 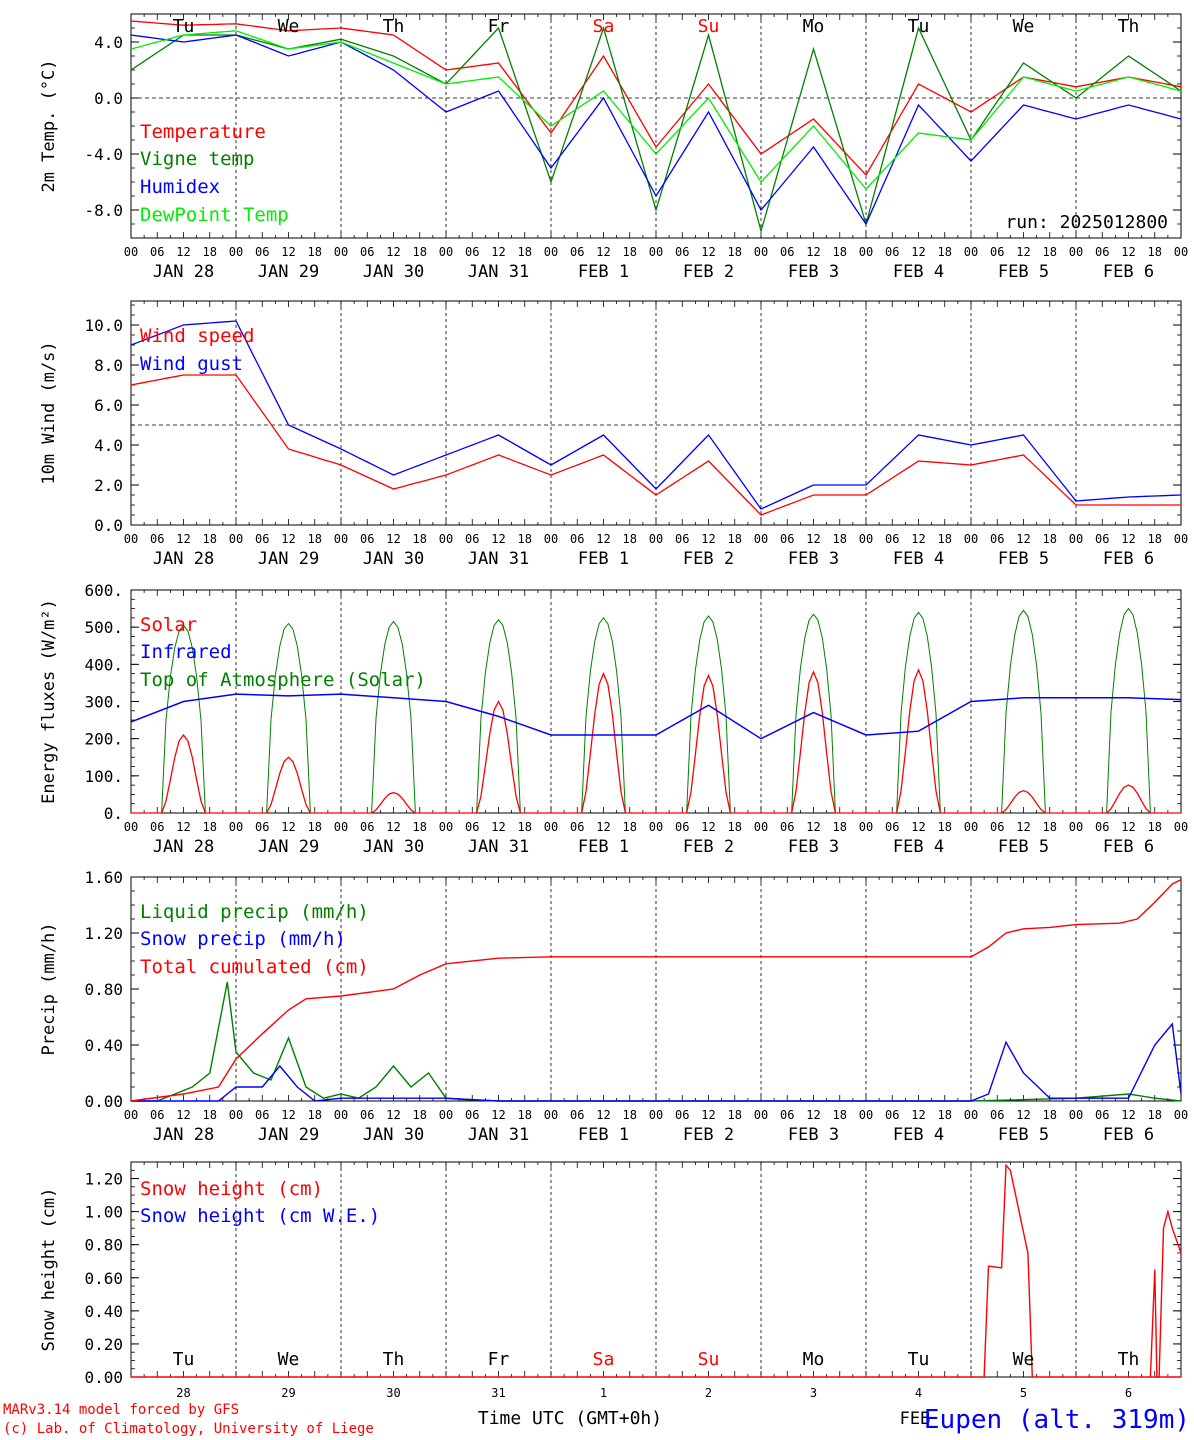 What do you see at coordinates (103, 702) in the screenshot?
I see `y-tick-label: 300.` at bounding box center [103, 702].